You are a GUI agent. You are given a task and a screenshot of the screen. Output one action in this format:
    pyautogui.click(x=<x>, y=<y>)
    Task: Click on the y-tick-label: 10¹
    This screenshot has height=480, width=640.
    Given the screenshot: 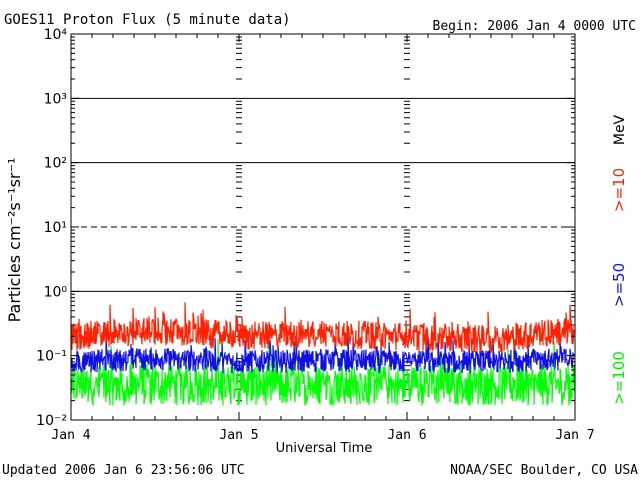 What is the action you would take?
    pyautogui.click(x=55, y=228)
    